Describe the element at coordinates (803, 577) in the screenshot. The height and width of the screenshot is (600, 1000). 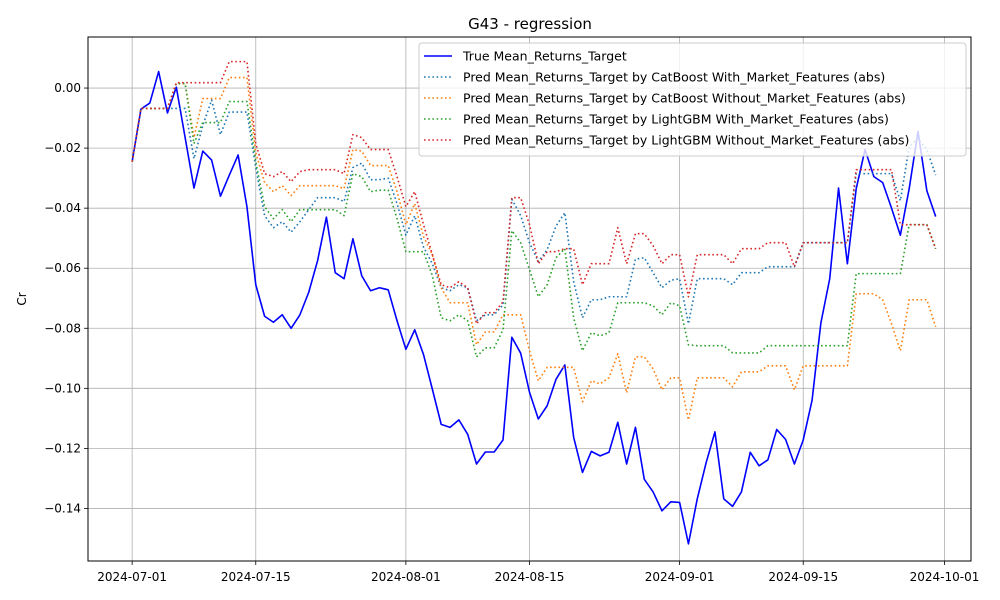
I see `x-tick-label: 2024-09-15` at that location.